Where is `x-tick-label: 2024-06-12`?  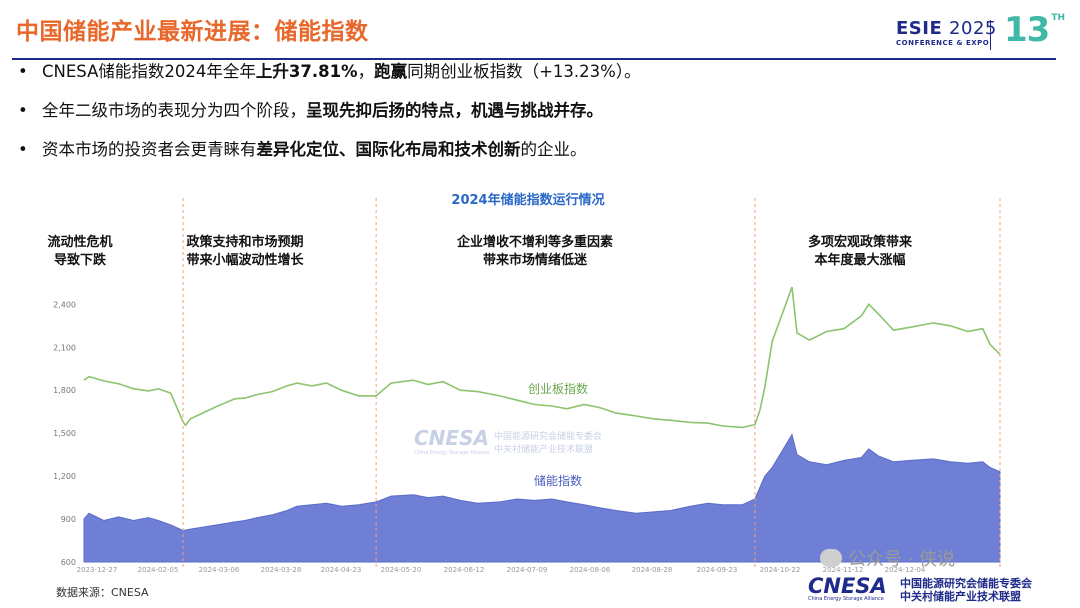 x-tick-label: 2024-06-12 is located at coordinates (464, 570).